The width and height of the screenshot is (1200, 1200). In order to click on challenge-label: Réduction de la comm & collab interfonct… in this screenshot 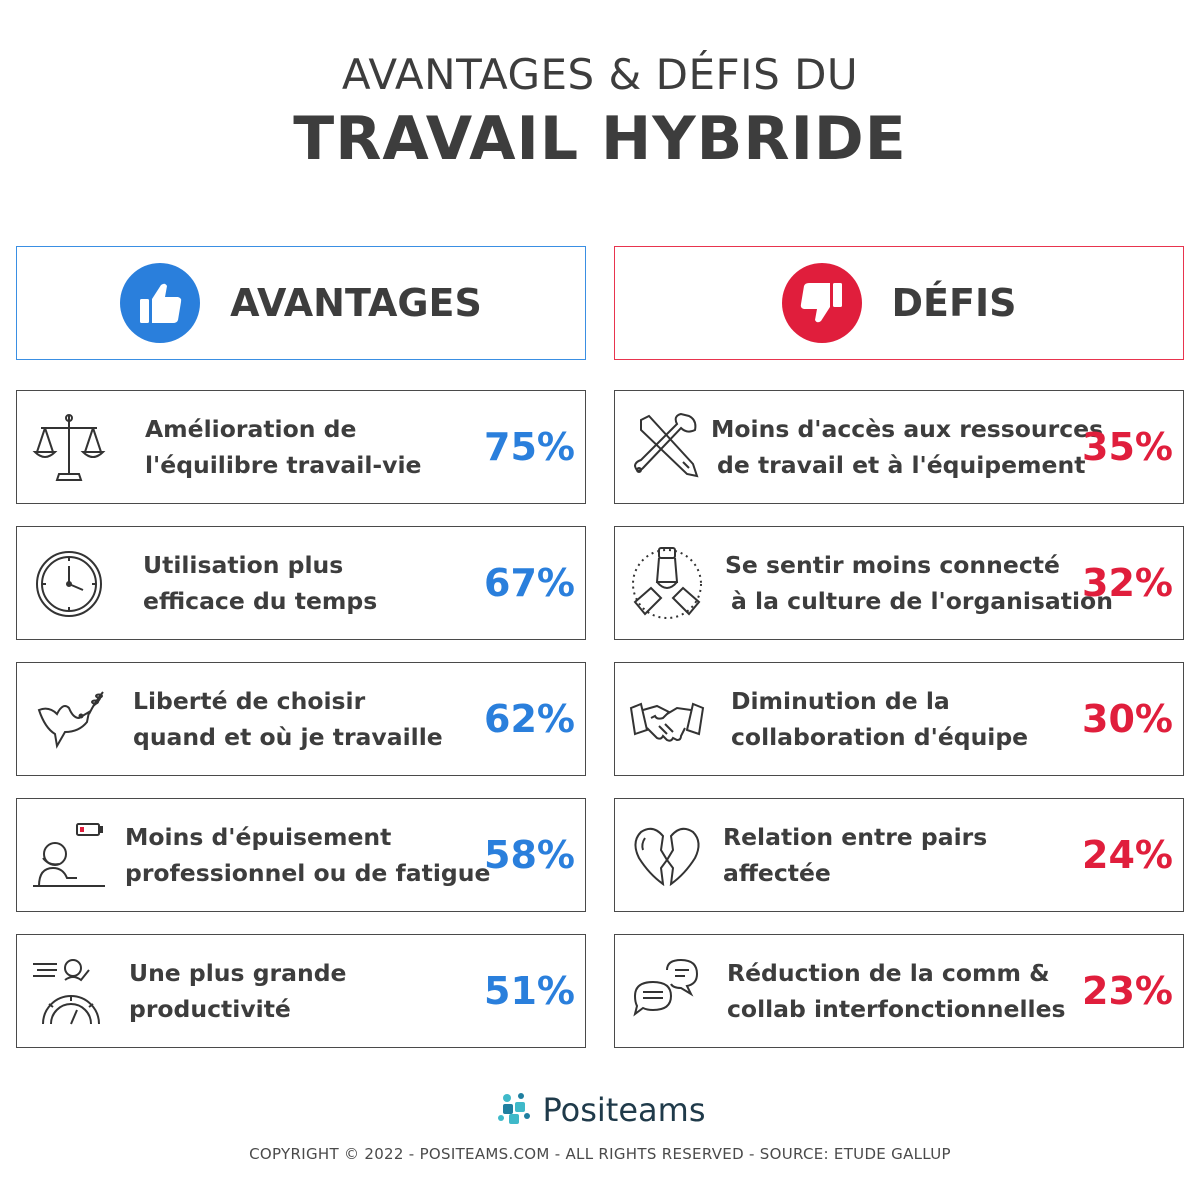, I will do `click(896, 991)`.